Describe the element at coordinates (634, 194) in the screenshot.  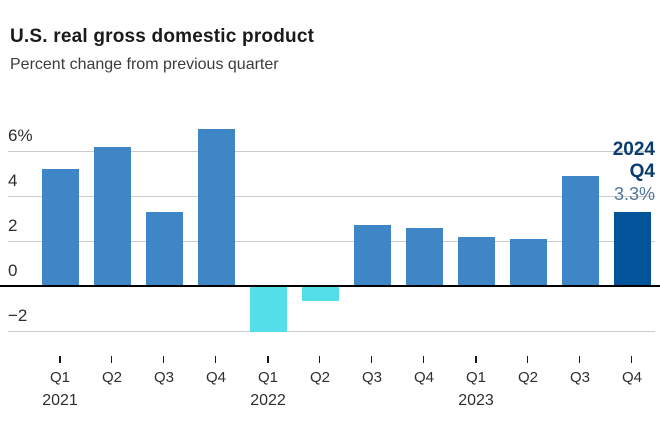
I see `annotation-value: 3.3%` at that location.